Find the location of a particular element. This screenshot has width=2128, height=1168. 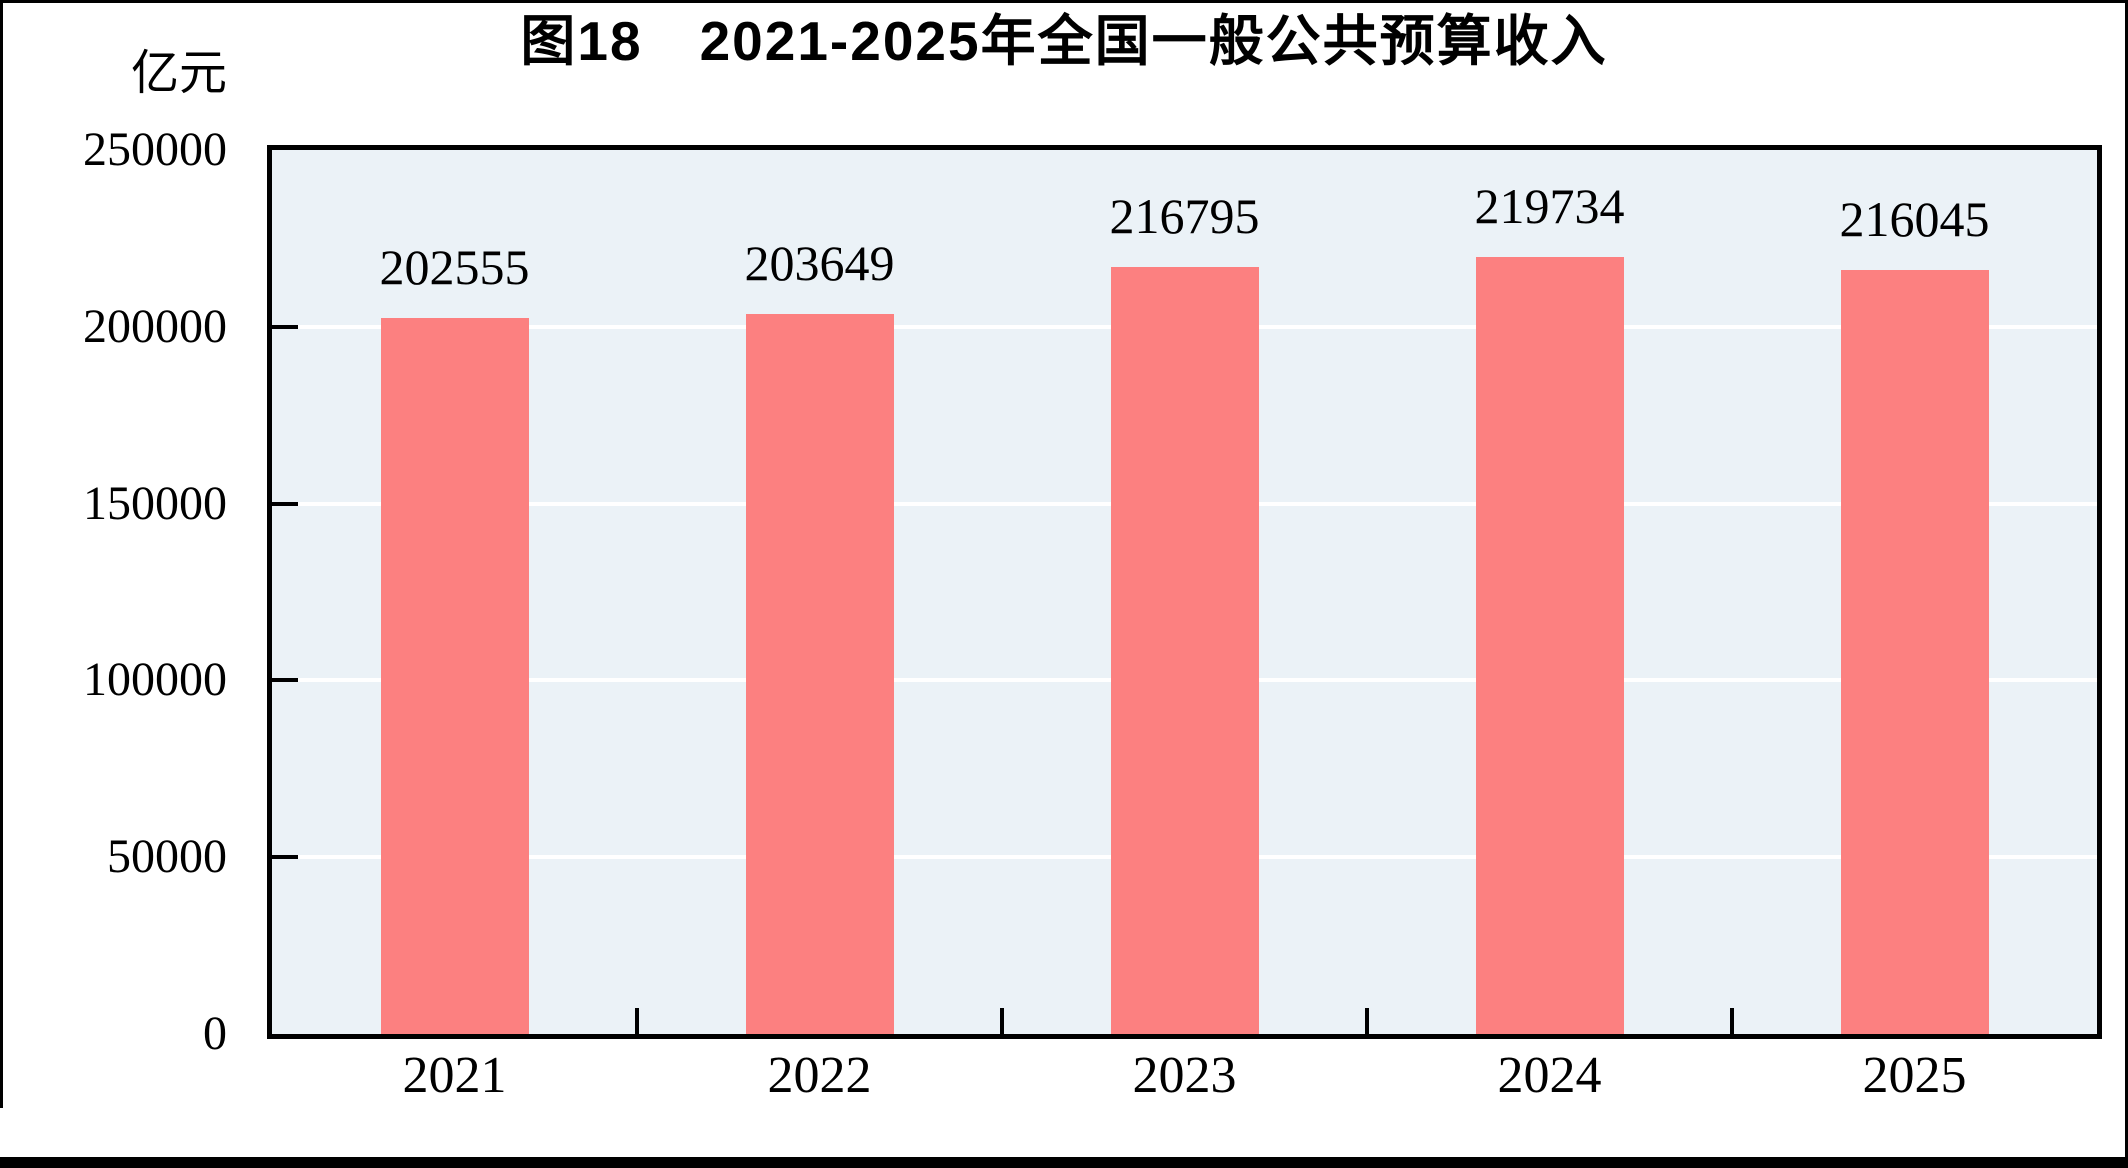

bar-value-label-2023: 216795 is located at coordinates (1184, 216).